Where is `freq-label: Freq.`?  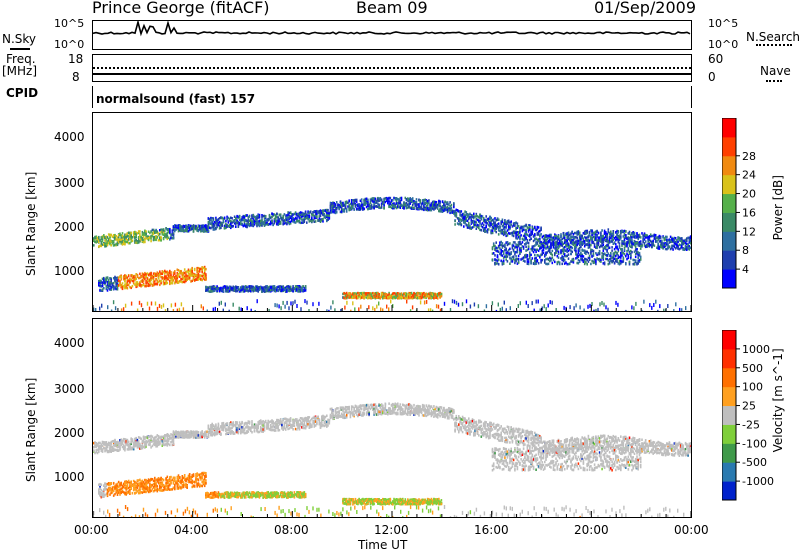 freq-label: Freq. is located at coordinates (21, 59).